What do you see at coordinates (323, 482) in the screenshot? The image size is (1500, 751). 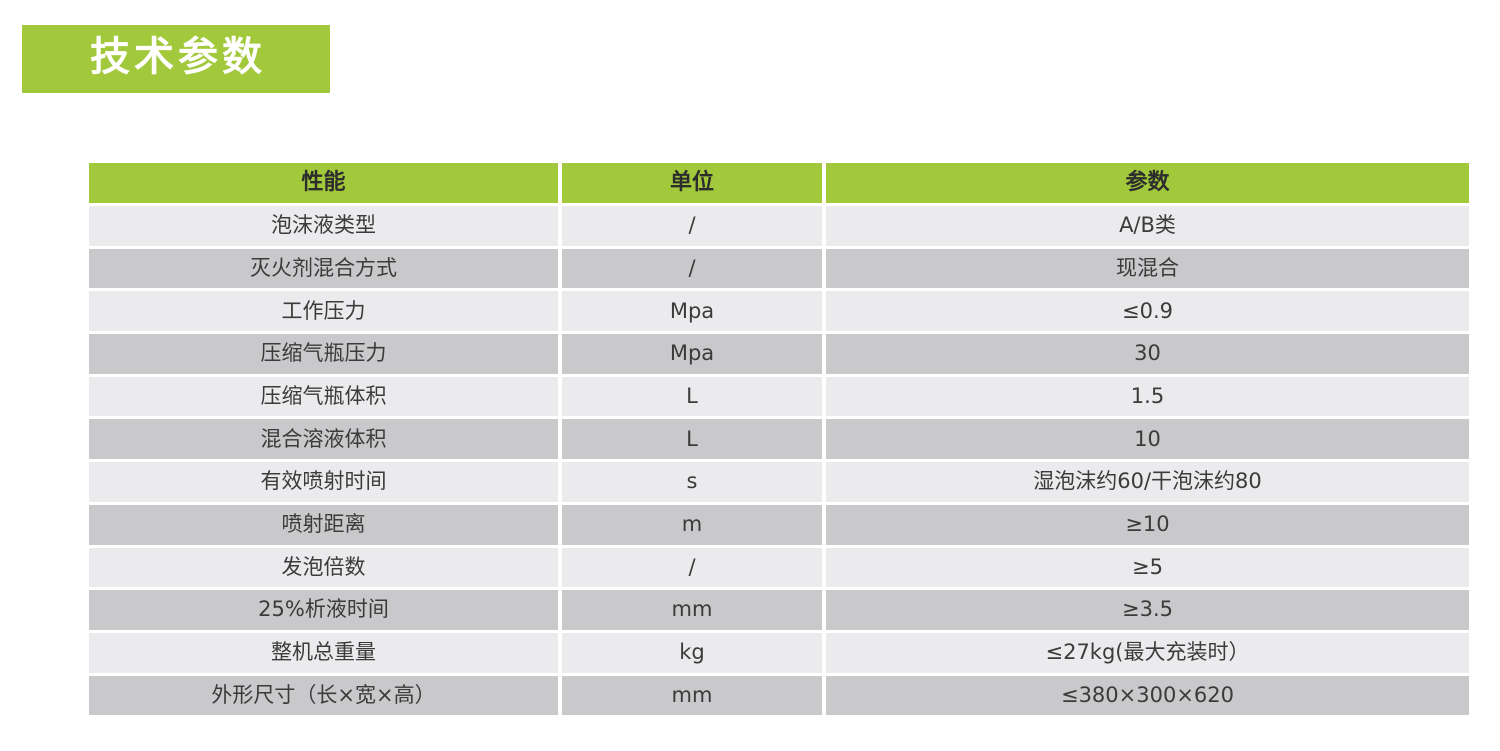 I see `spec-row-property: 有效喷射时间` at bounding box center [323, 482].